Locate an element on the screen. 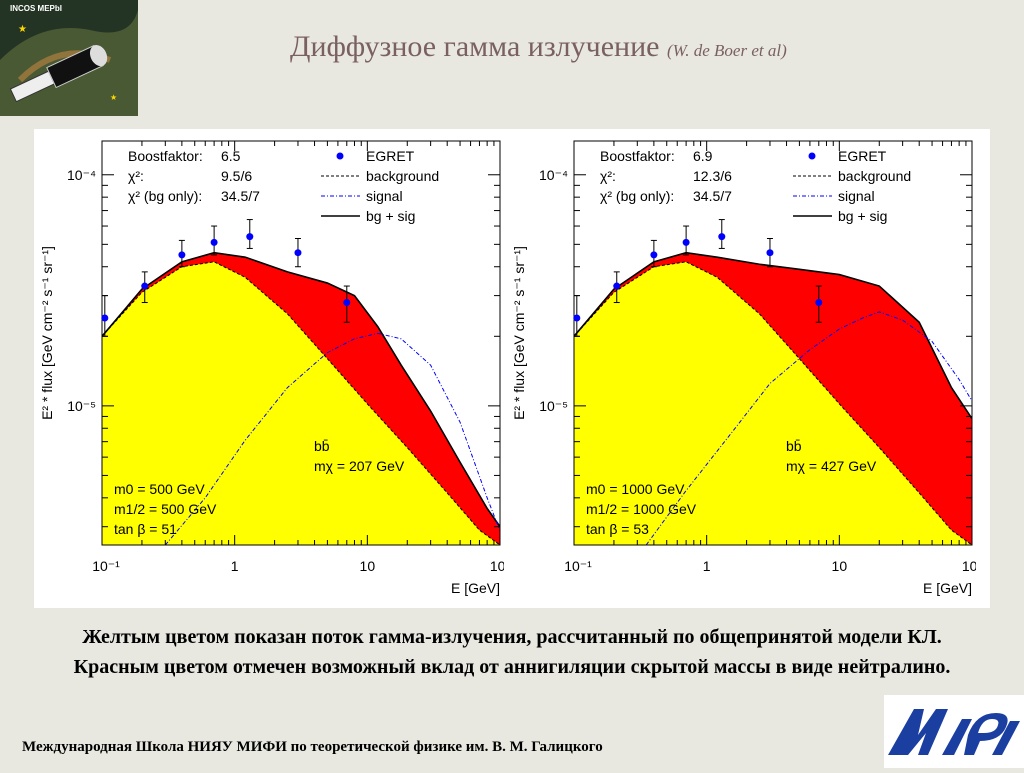  logo-label: INCOS MEPbI is located at coordinates (36, 8).